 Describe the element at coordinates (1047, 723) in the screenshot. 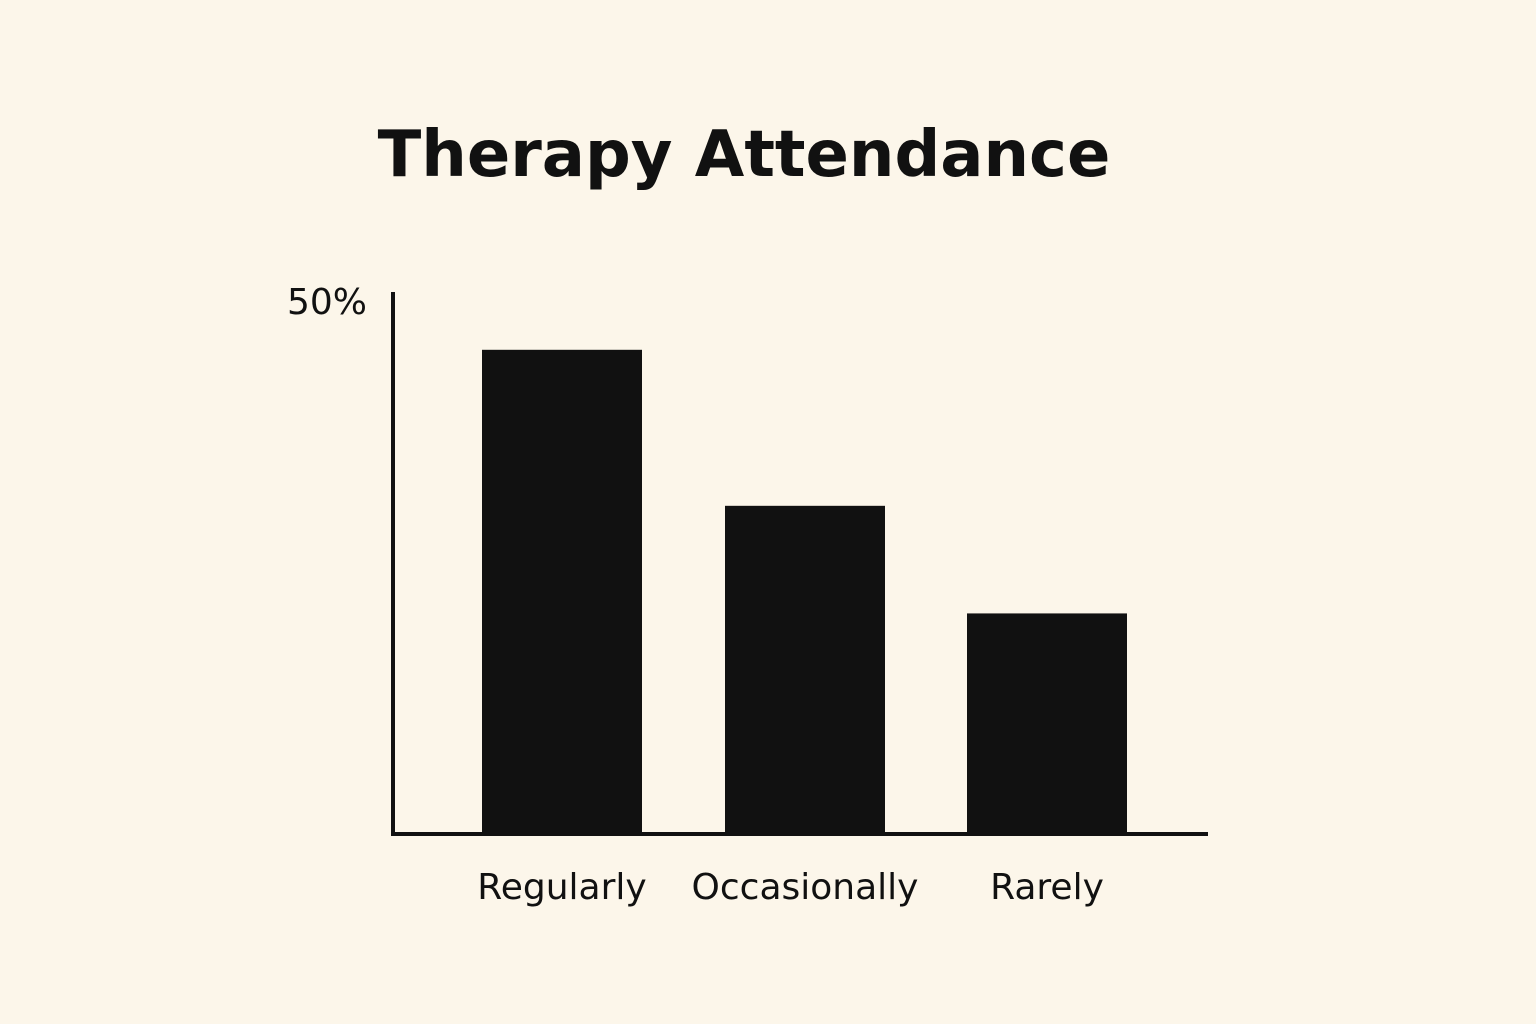

I see `bar-rarely` at that location.